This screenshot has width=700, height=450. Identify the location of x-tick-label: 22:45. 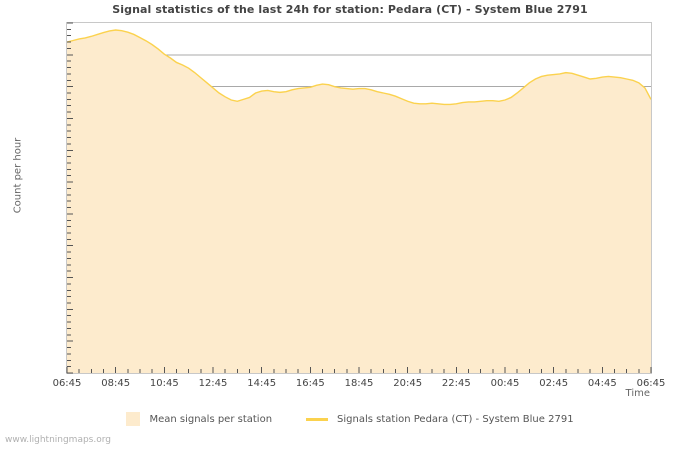
(456, 383).